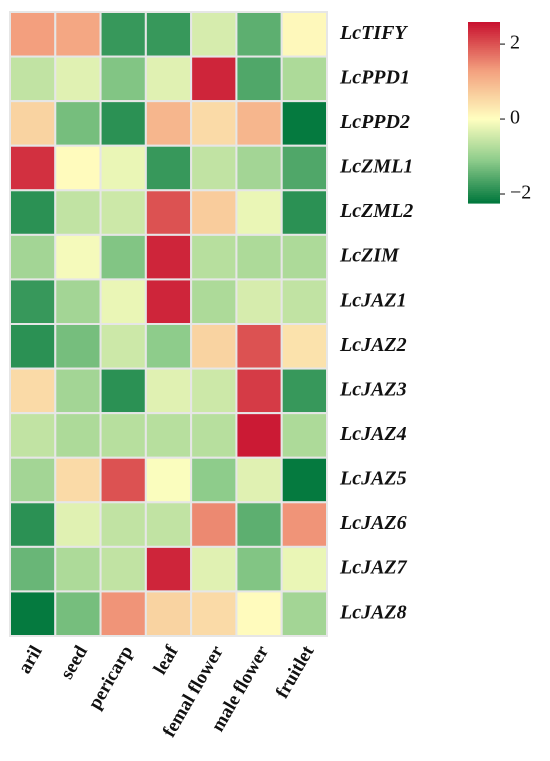  Describe the element at coordinates (373, 568) in the screenshot. I see `row-label: LcJAZ7` at that location.